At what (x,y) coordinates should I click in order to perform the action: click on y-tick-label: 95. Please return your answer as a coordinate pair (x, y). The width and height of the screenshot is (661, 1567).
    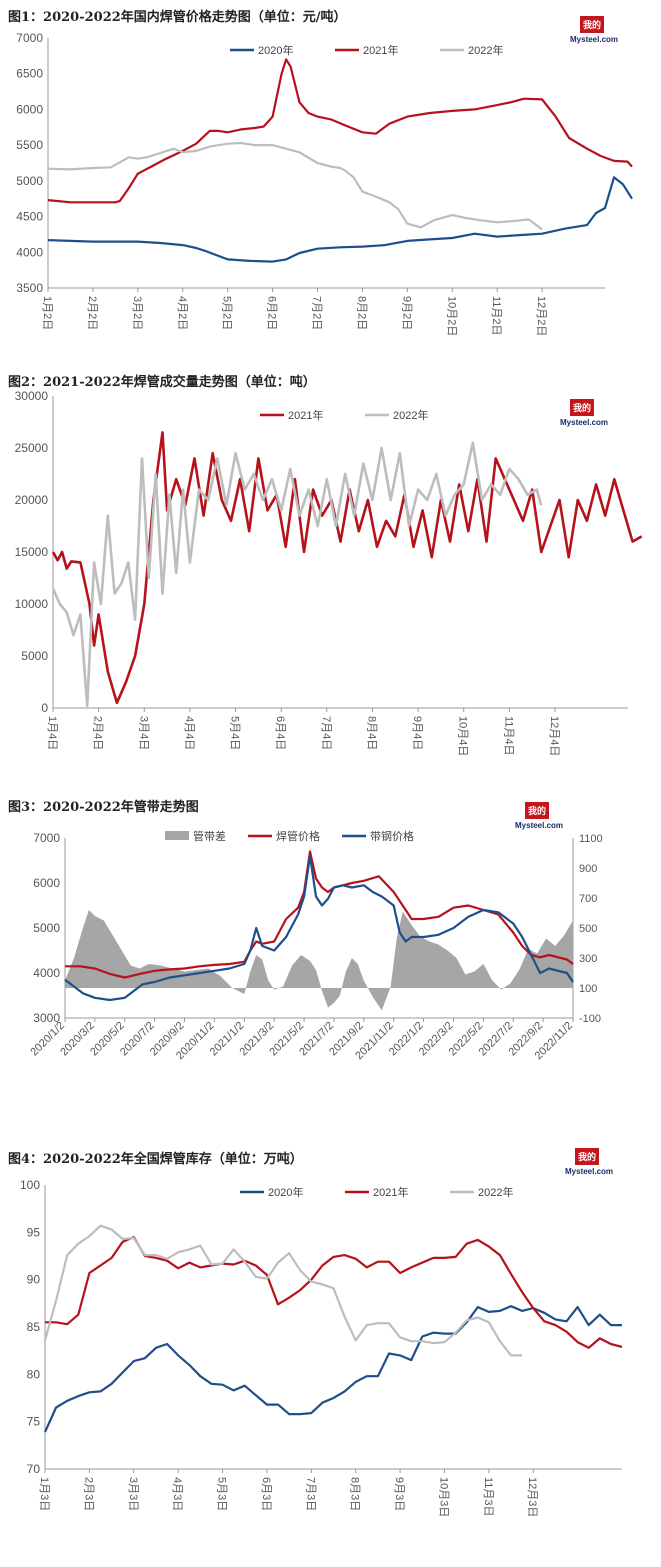
    Looking at the image, I should click on (34, 1232).